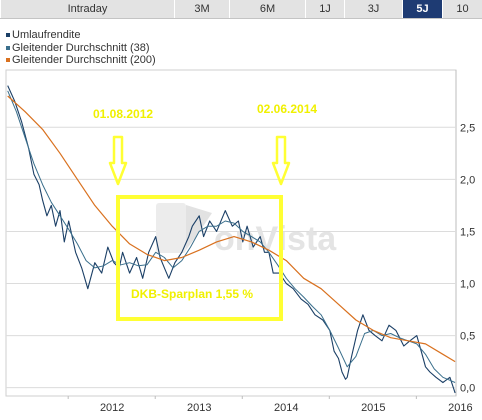 This screenshot has width=482, height=420. What do you see at coordinates (467, 389) in the screenshot?
I see `y-tick-label: 0,0` at bounding box center [467, 389].